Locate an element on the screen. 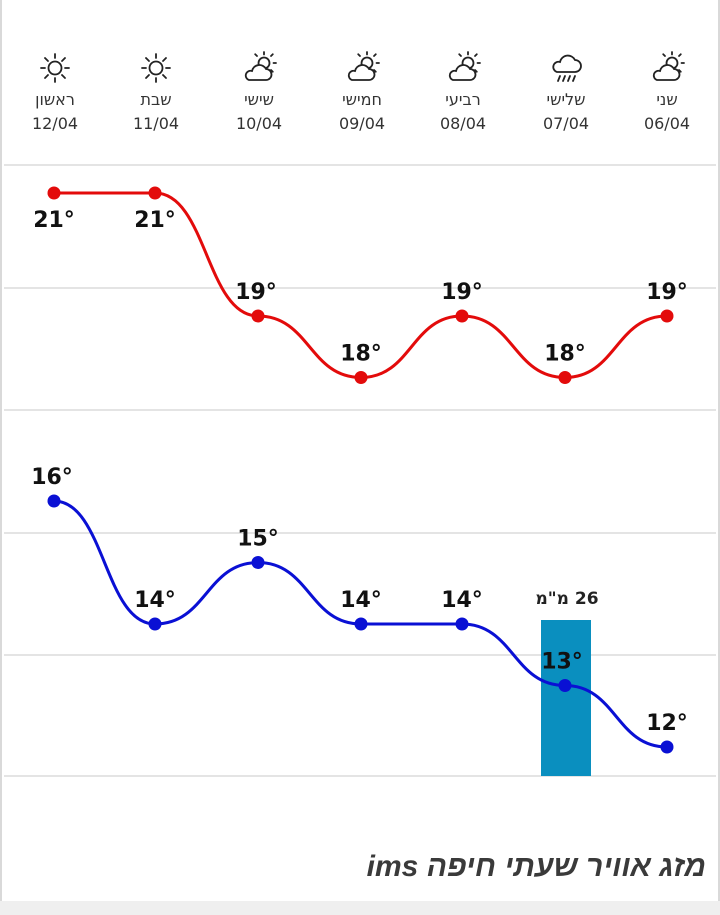  day-column-3: חמישי 09/04 is located at coordinates (362, 91).